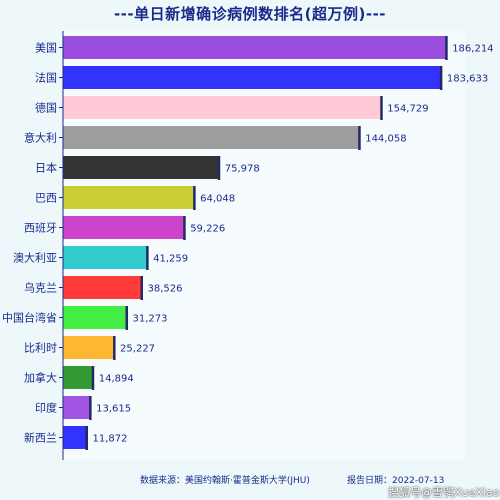 This screenshot has height=500, width=500. Describe the element at coordinates (250, 14) in the screenshot. I see `chart-title: ---单日新增确诊病例数排名(超万例)---` at that location.